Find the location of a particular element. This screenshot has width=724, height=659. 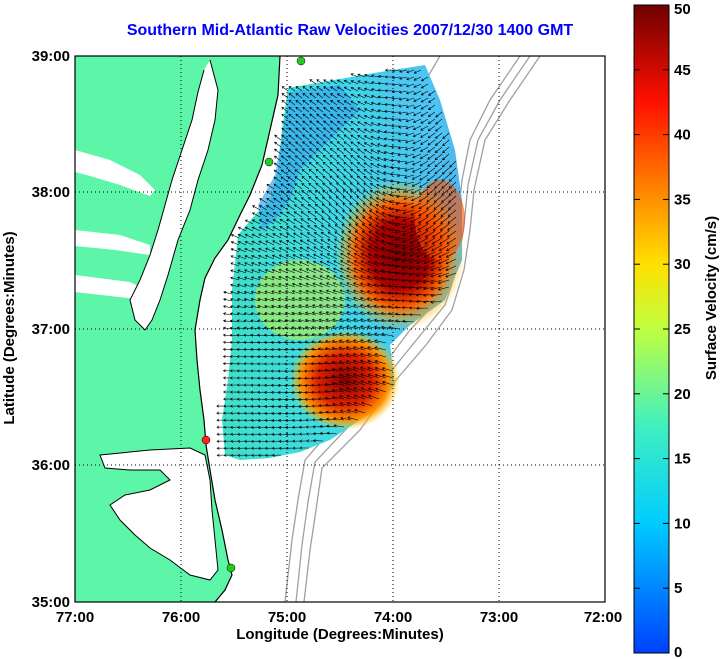

x-tick-label: 75:00 is located at coordinates (287, 617).